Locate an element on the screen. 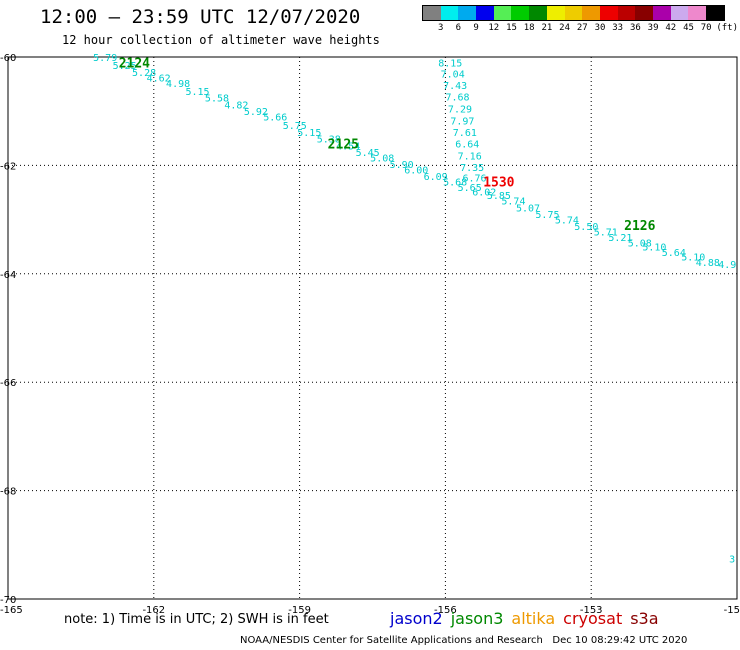 This screenshot has height=650, width=740. legend-label: 21 is located at coordinates (547, 28).